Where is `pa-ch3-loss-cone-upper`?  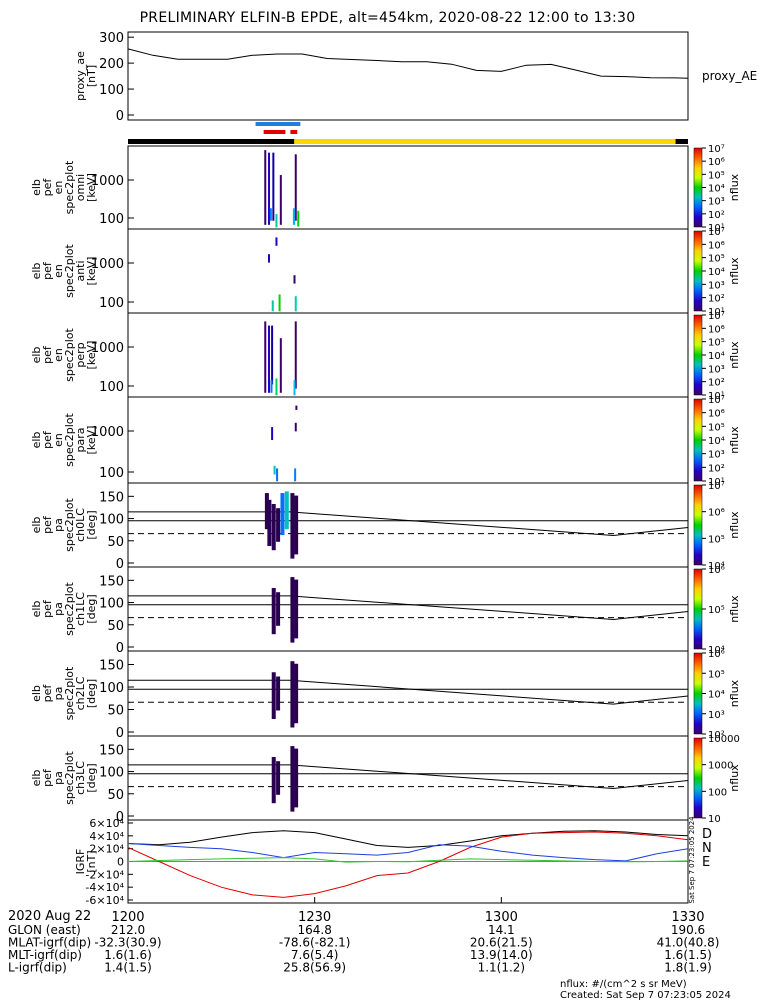
pa-ch3-loss-cone-upper is located at coordinates (408, 776).